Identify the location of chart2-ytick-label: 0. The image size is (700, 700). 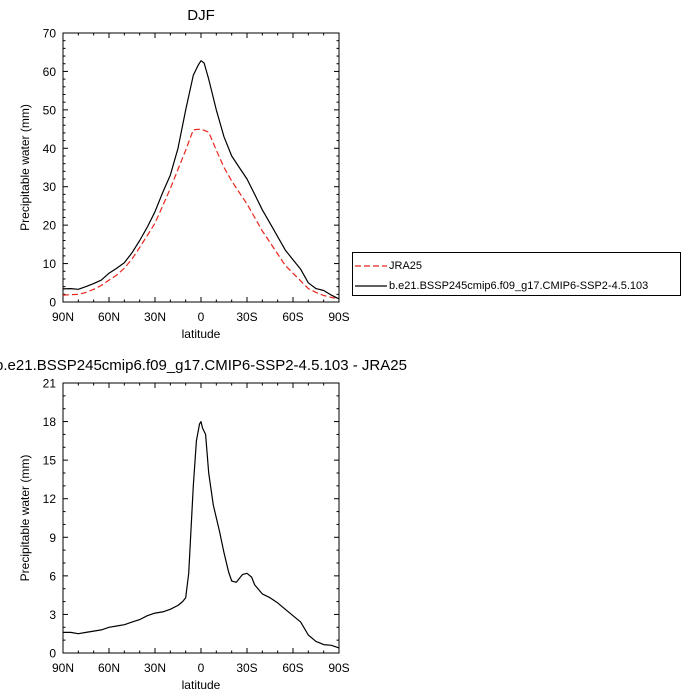
(52, 654).